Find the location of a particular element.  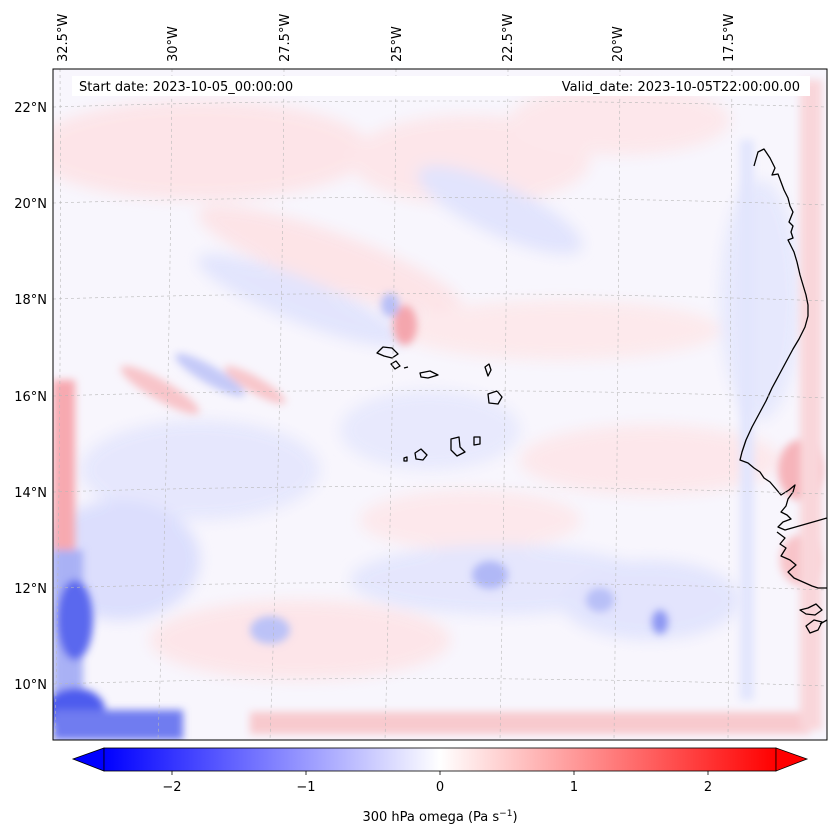

header-bar is located at coordinates (441, 86).